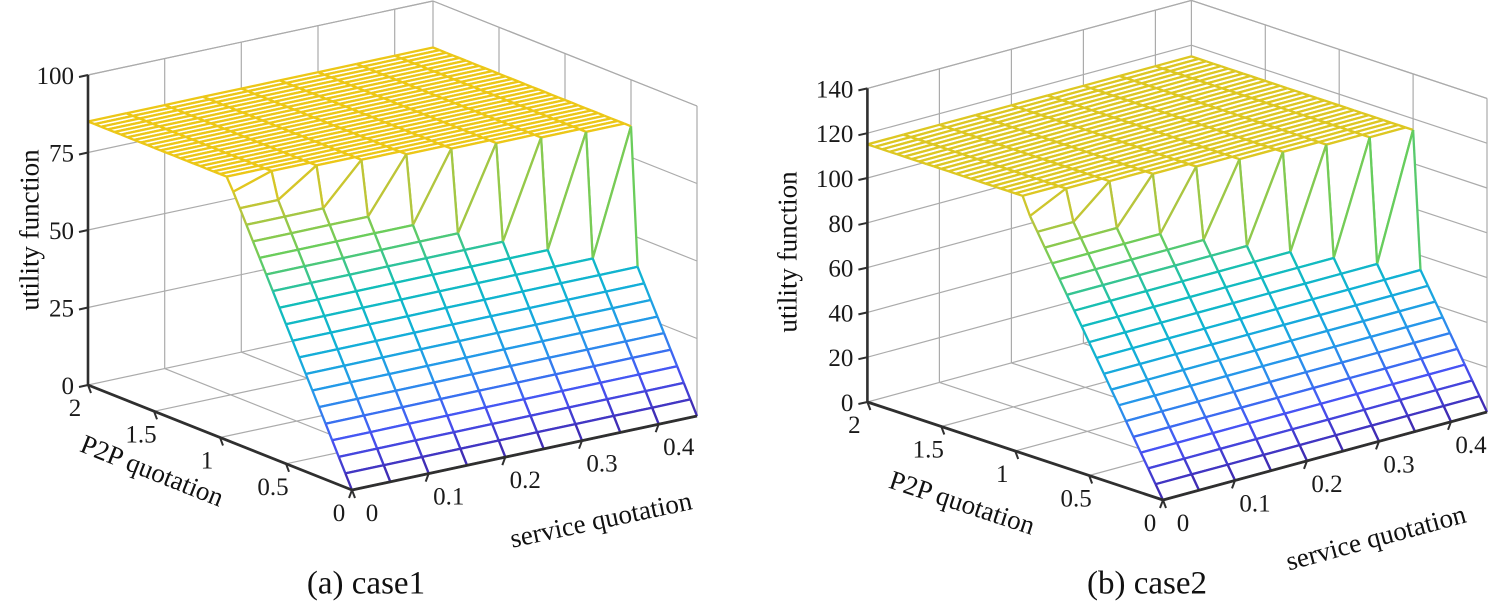  I want to click on z-tick-label: 40, so click(840, 313).